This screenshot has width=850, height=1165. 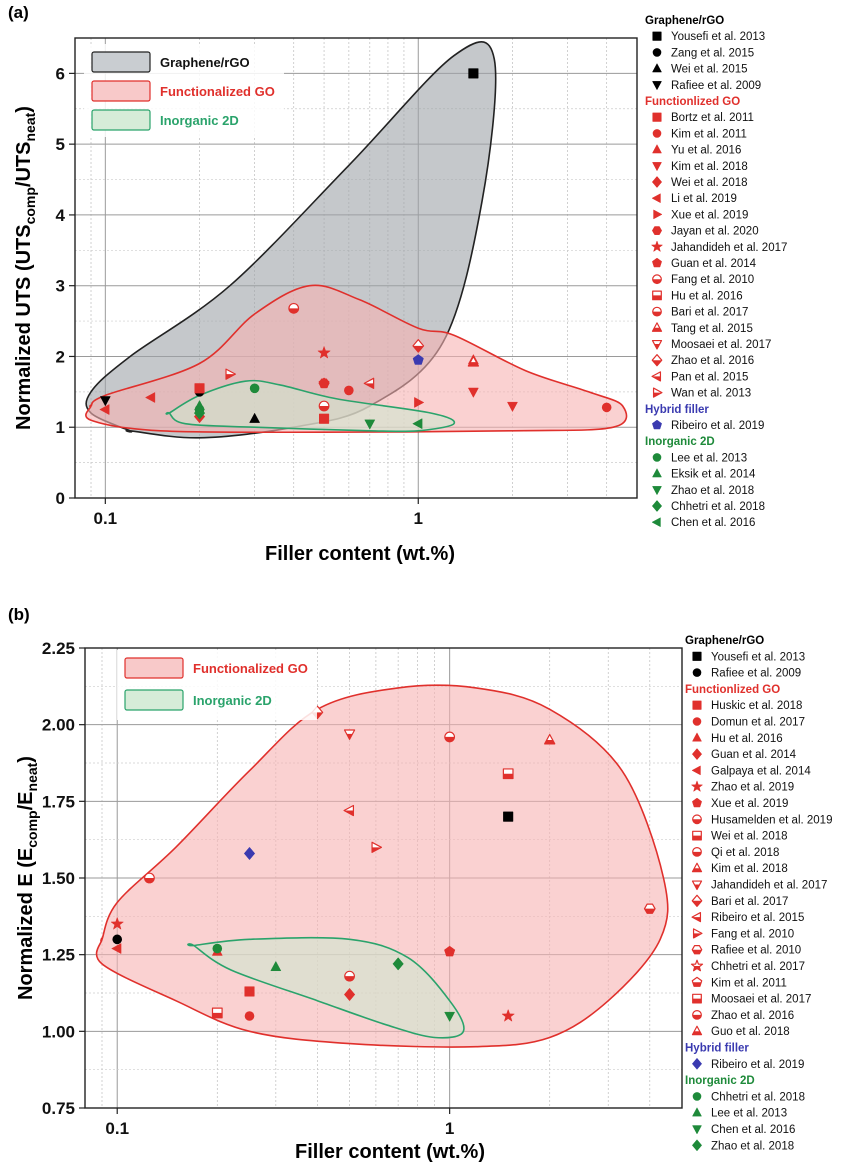 I want to click on legend-entry: Husamelden et al. 2019, so click(x=771, y=820).